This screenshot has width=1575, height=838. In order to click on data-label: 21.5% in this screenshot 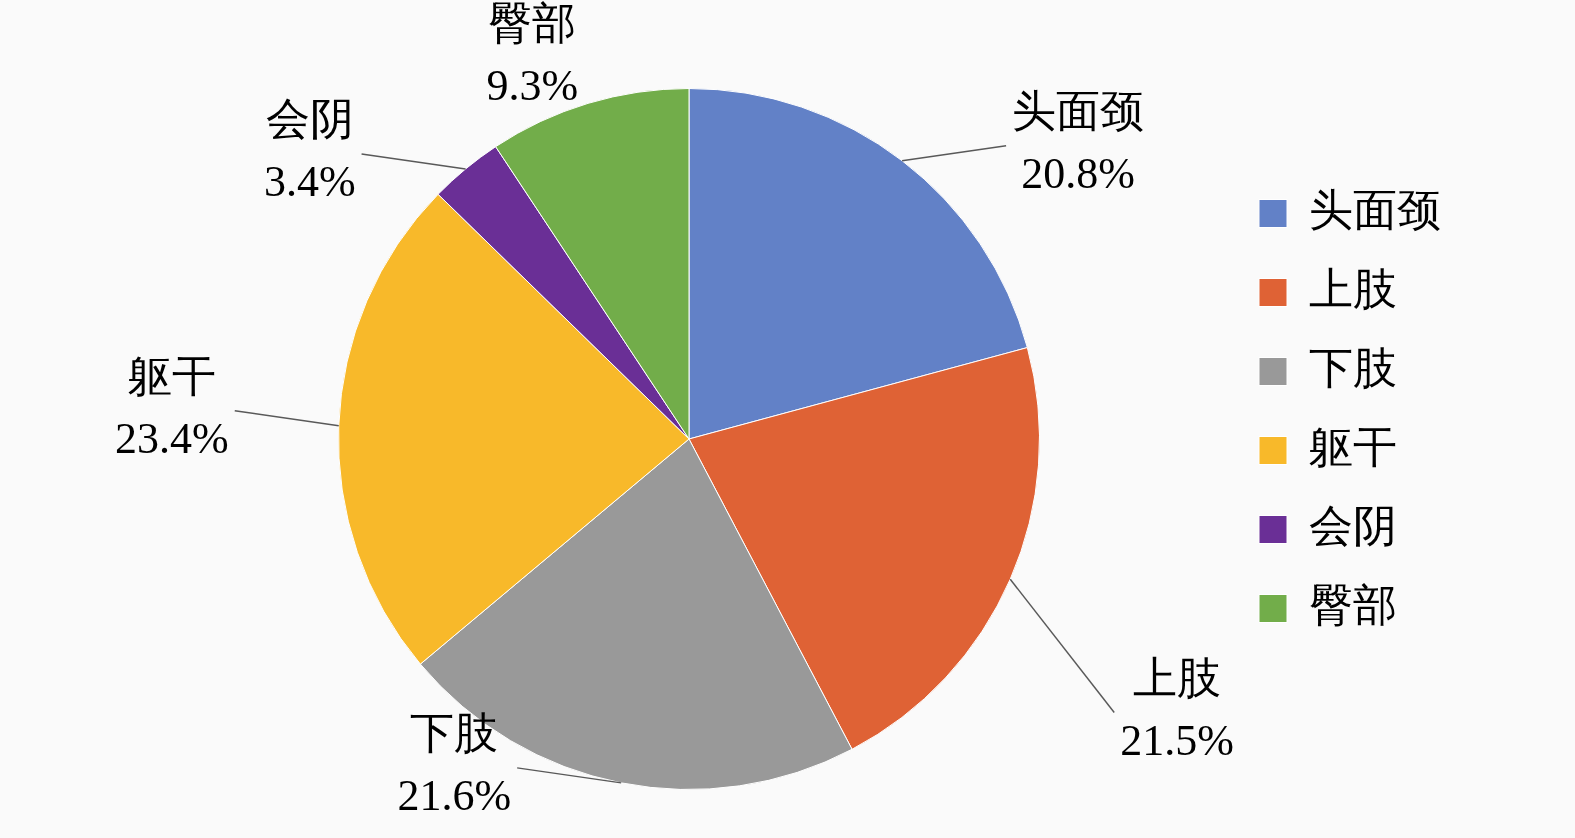, I will do `click(1177, 741)`.